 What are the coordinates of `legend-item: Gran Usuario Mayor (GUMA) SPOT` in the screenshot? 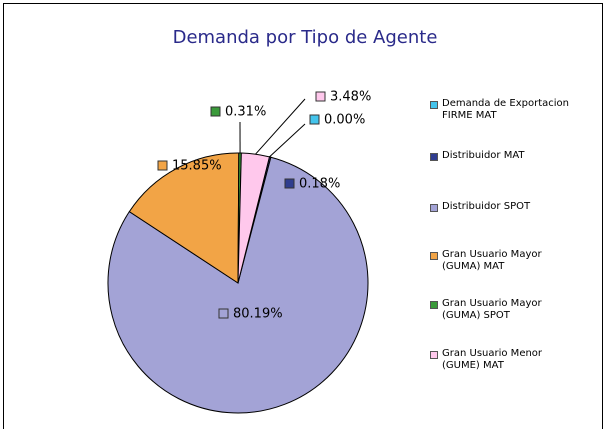 It's located at (500, 310).